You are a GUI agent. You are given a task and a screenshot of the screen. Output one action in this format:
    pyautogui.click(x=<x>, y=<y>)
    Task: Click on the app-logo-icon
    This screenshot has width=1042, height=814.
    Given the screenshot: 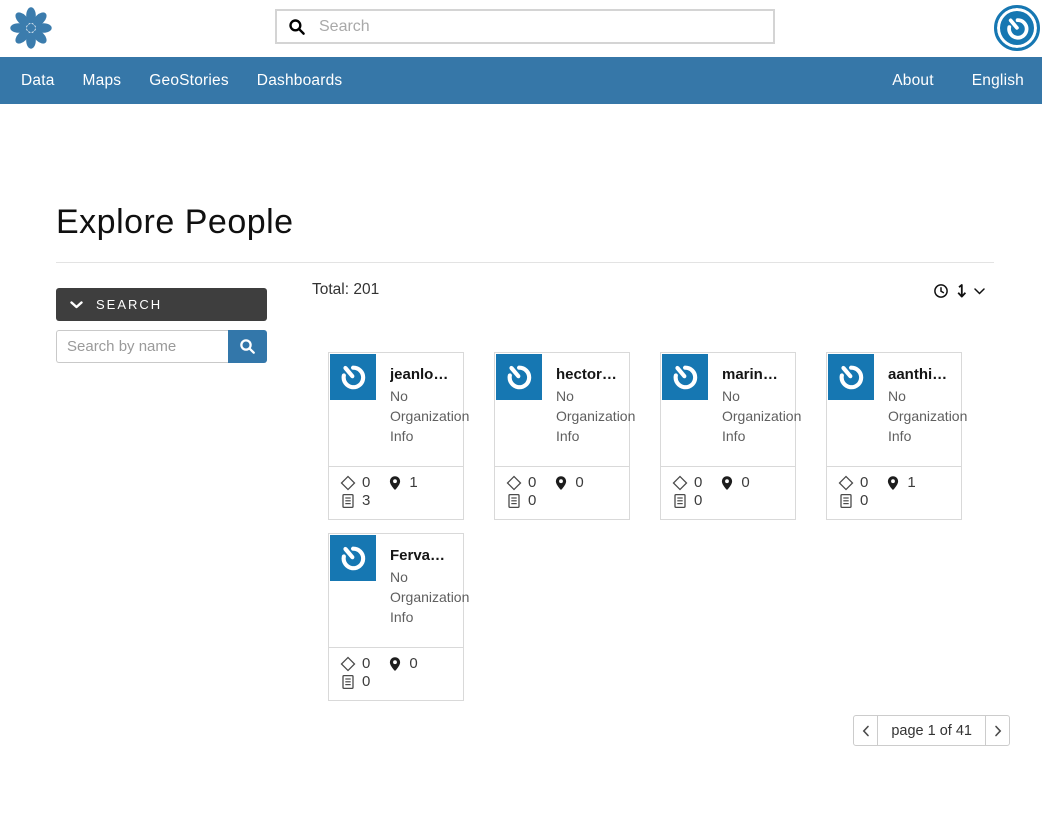 What is the action you would take?
    pyautogui.click(x=31, y=28)
    